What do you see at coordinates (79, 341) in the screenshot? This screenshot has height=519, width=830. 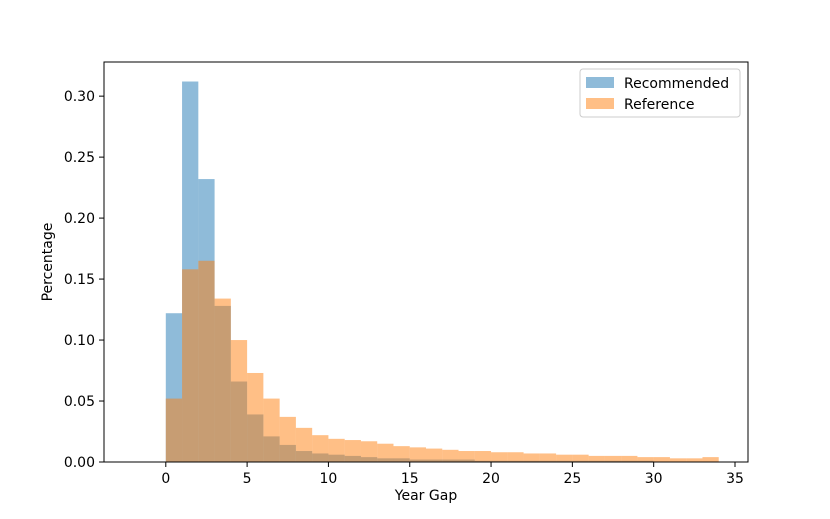 I see `y-tick-label: 0.10` at bounding box center [79, 341].